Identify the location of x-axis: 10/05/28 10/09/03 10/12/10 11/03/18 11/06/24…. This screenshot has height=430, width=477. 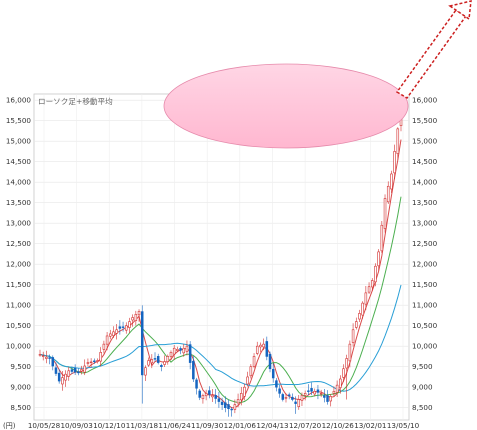
(224, 425).